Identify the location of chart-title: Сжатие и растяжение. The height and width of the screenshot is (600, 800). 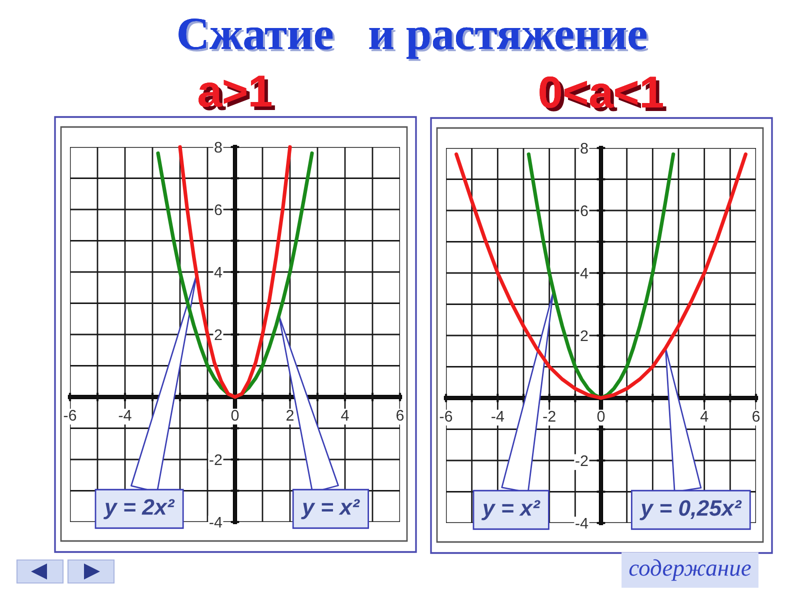
(413, 39).